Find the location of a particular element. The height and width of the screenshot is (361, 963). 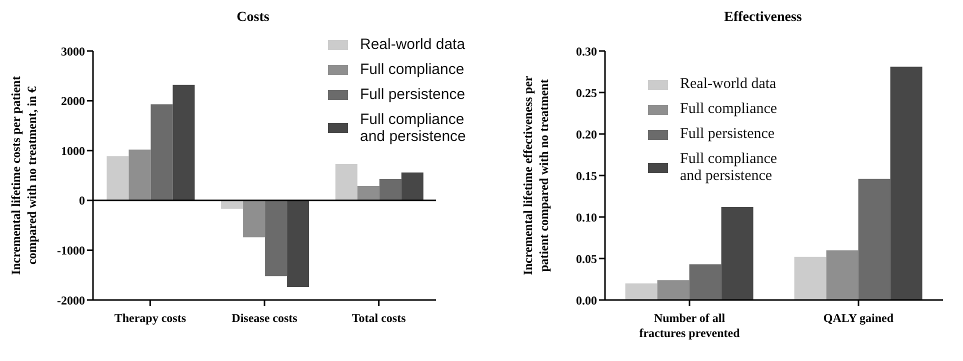

y-tick-label: 0.20 is located at coordinates (586, 134).